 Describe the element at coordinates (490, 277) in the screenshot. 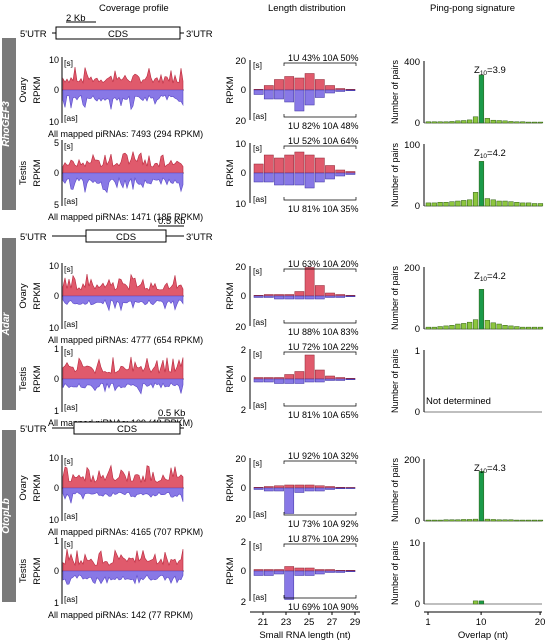

I see `z10-label: Z10=4.2` at that location.